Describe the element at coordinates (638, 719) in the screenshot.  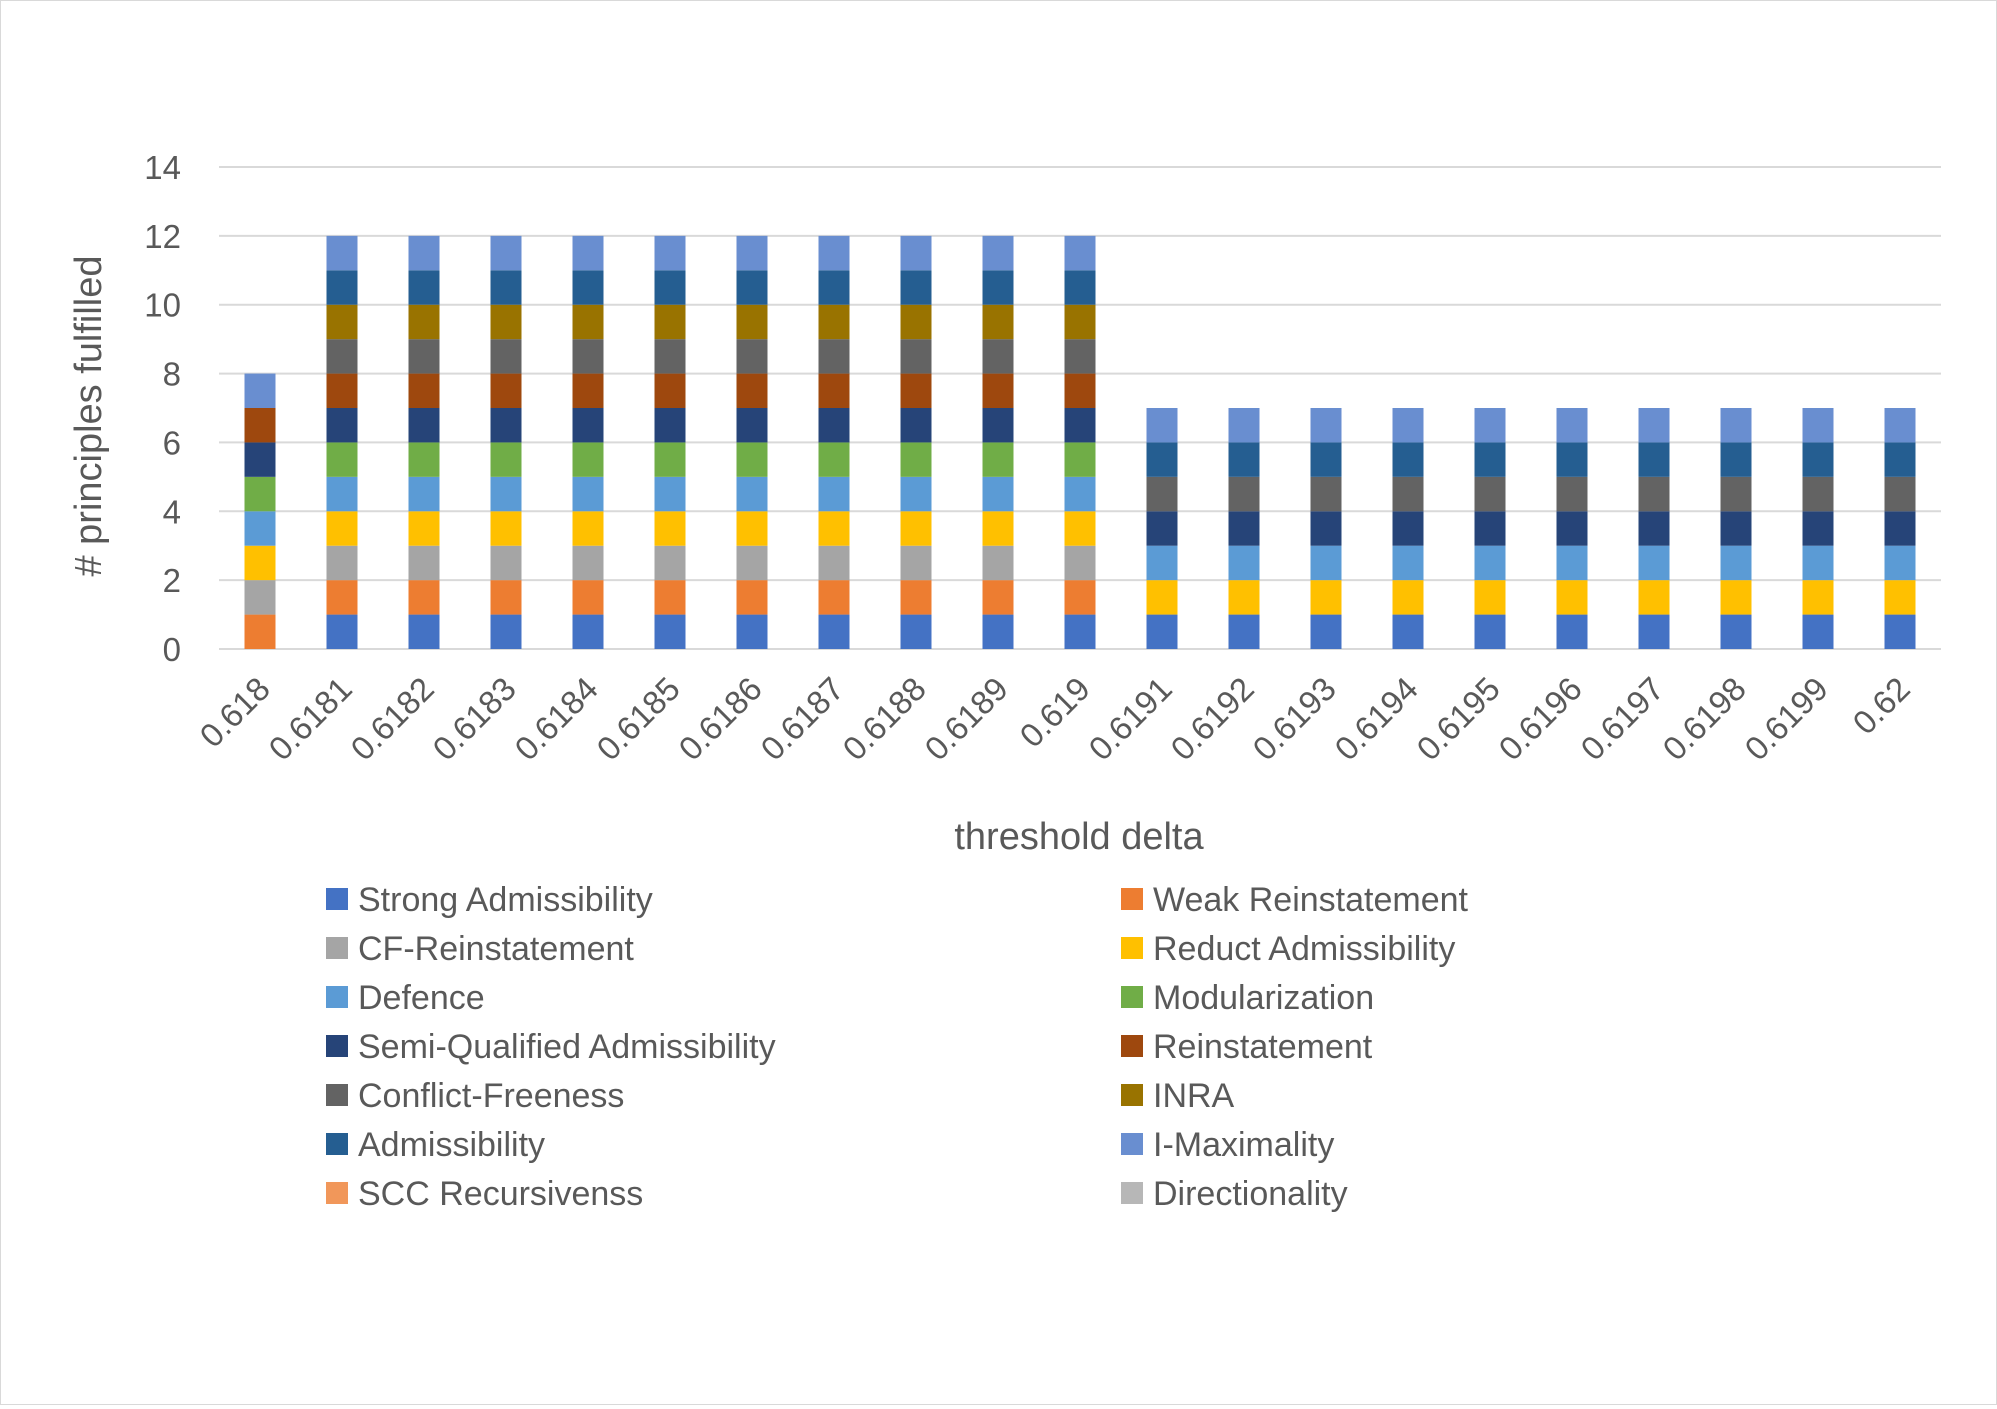
I see `x-tick-label: 0.6185` at that location.